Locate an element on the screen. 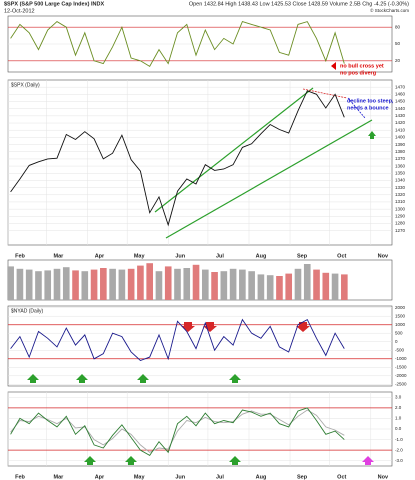  y-tick-label: 1370 is located at coordinates (400, 158).